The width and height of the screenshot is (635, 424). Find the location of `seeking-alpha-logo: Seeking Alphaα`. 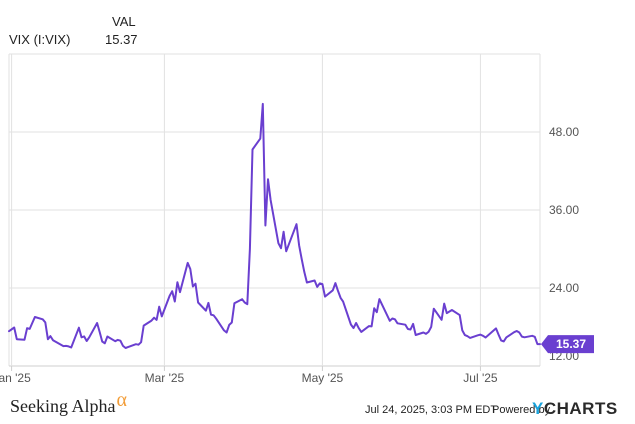

seeking-alpha-logo: Seeking Alphaα is located at coordinates (68, 403).